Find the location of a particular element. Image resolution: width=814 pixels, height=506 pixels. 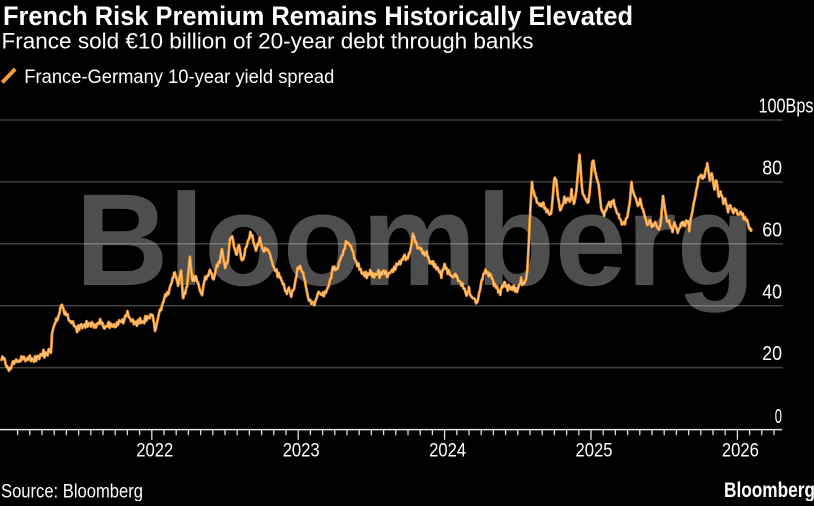

svg-text: 80 is located at coordinates (772, 169).